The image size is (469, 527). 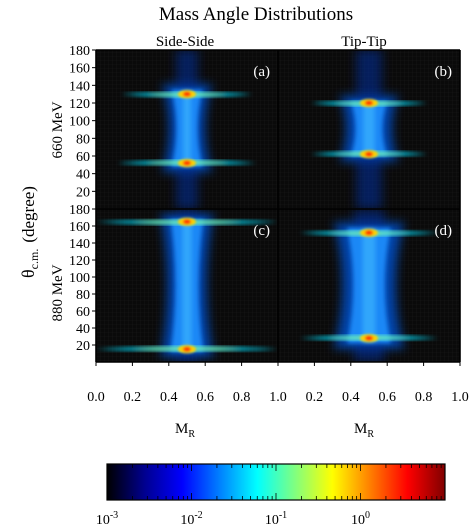 I want to click on panel-b: (b), so click(x=369, y=129).